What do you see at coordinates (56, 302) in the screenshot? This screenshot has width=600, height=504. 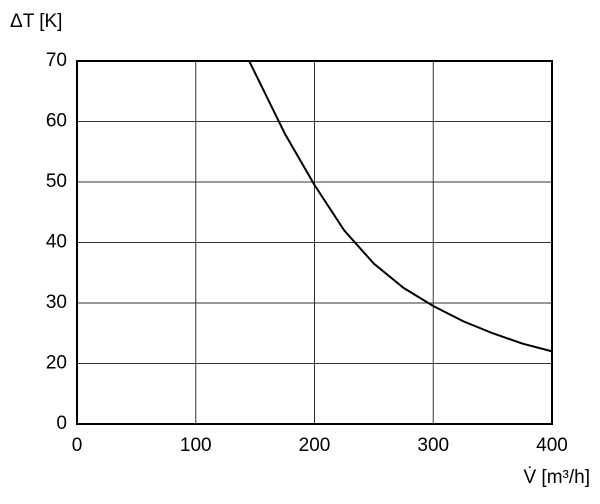 I see `y-tick-label: 30` at bounding box center [56, 302].